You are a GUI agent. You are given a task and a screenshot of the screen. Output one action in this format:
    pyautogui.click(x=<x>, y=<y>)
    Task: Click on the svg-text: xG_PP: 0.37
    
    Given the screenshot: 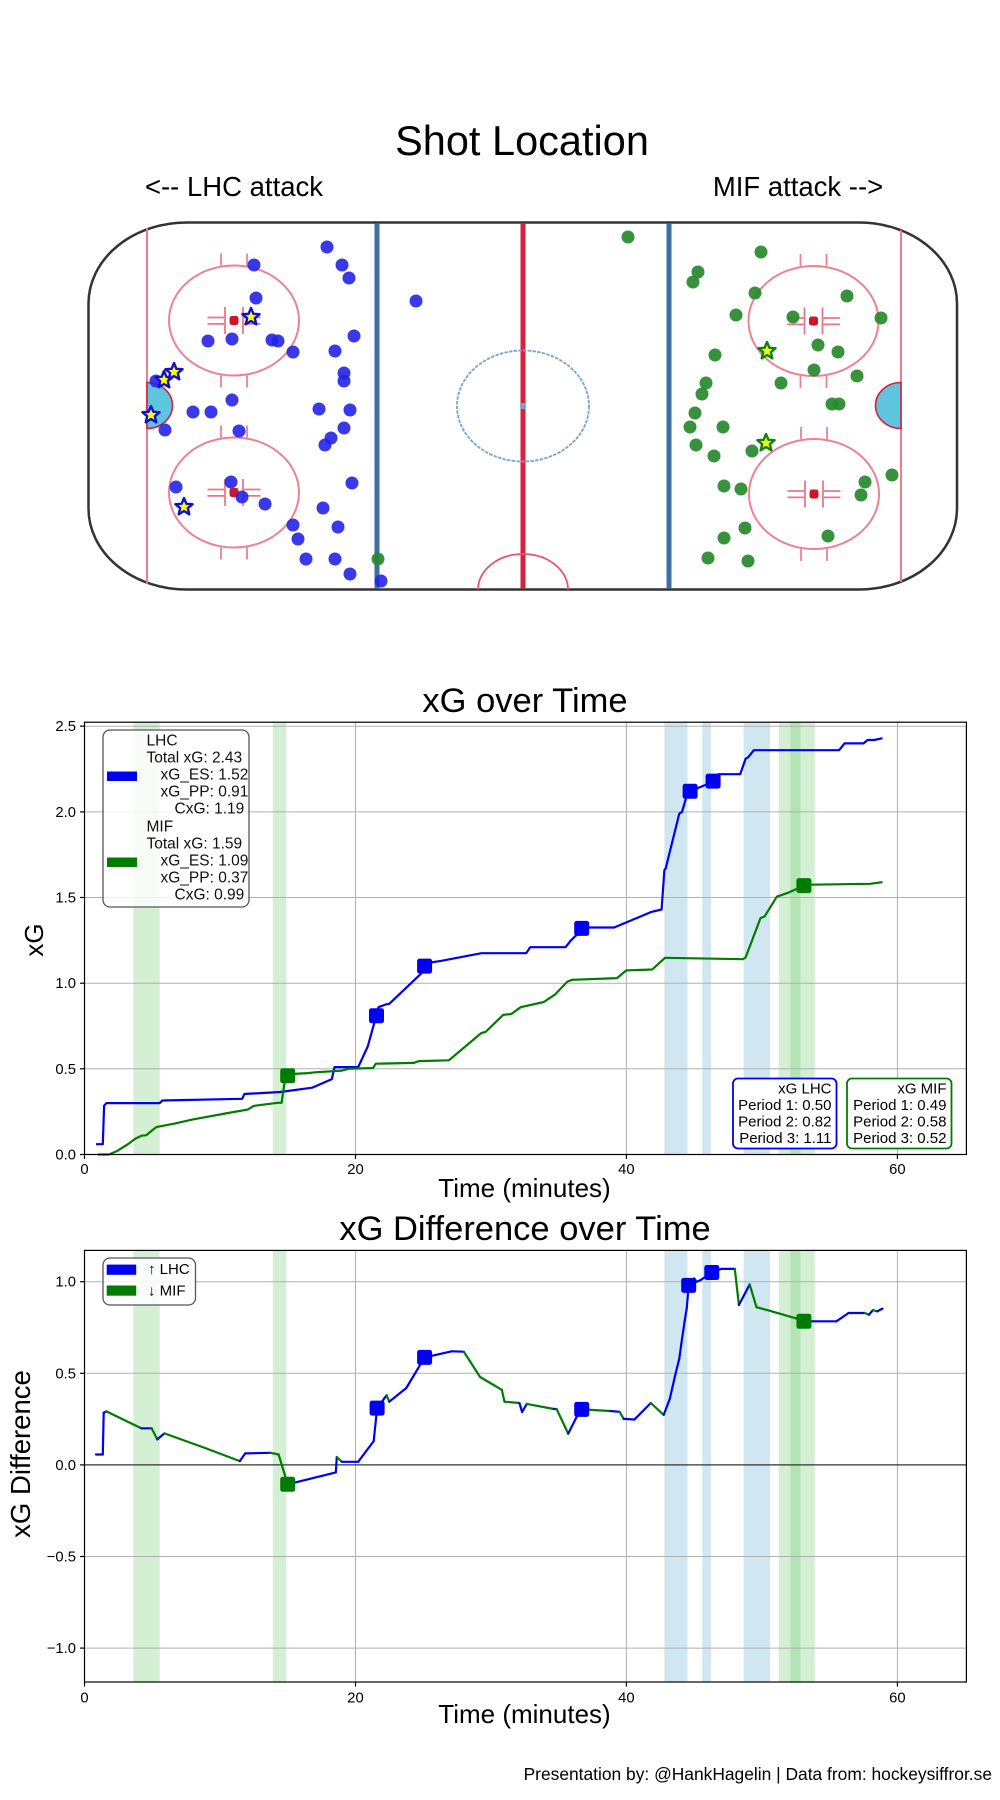 What is the action you would take?
    pyautogui.click(x=205, y=878)
    